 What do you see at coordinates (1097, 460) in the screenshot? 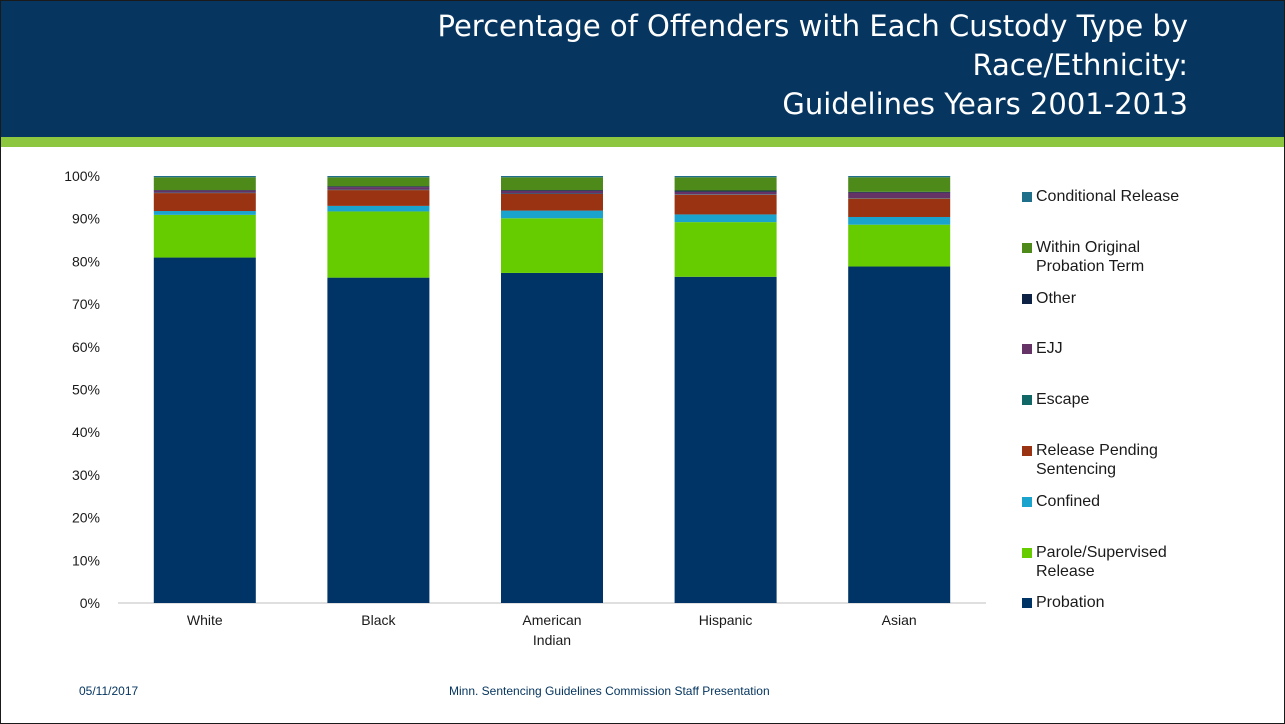
I see `legend-label: Release Pending Sentencing` at bounding box center [1097, 460].